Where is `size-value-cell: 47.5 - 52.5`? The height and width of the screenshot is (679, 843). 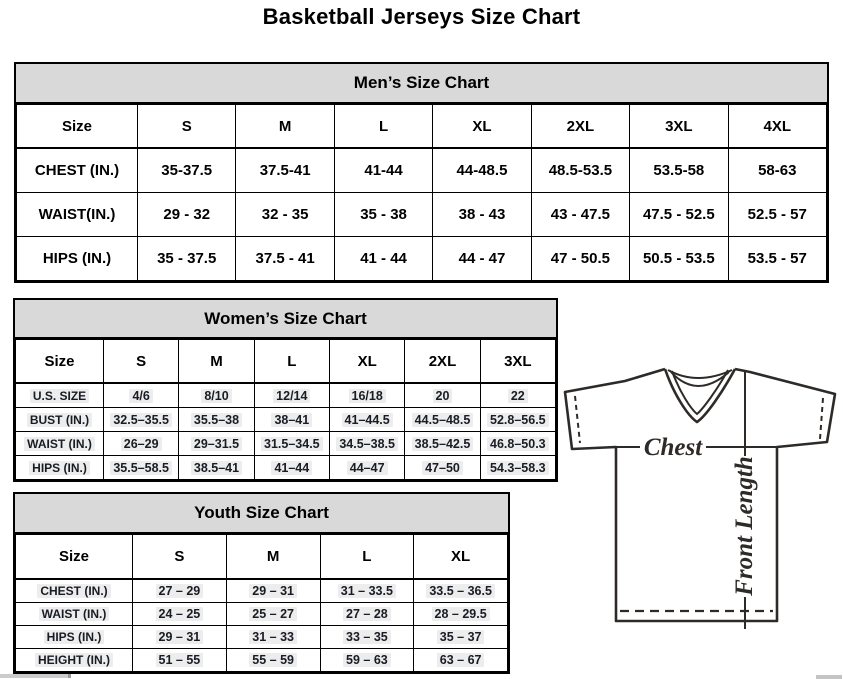
size-value-cell: 47.5 - 52.5 is located at coordinates (679, 214).